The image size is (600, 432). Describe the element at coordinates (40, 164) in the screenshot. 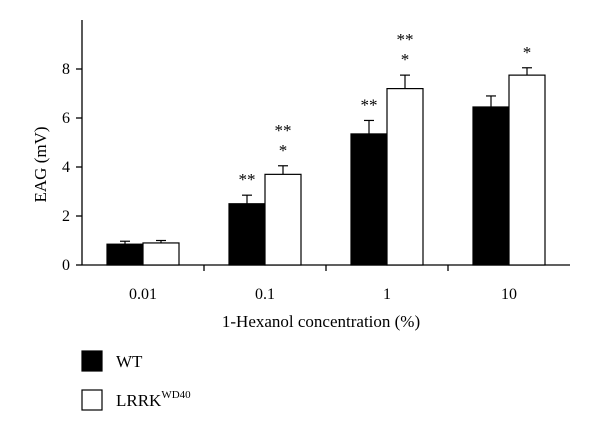

I see `y-axis-title: EAG (mV)` at that location.